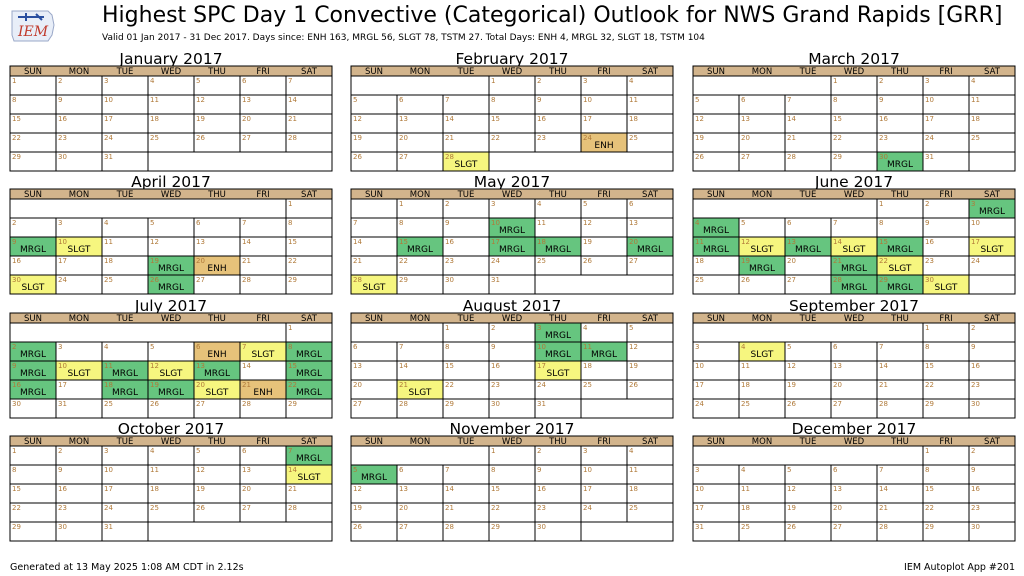  Describe the element at coordinates (357, 280) in the screenshot. I see `day-number: 28` at that location.